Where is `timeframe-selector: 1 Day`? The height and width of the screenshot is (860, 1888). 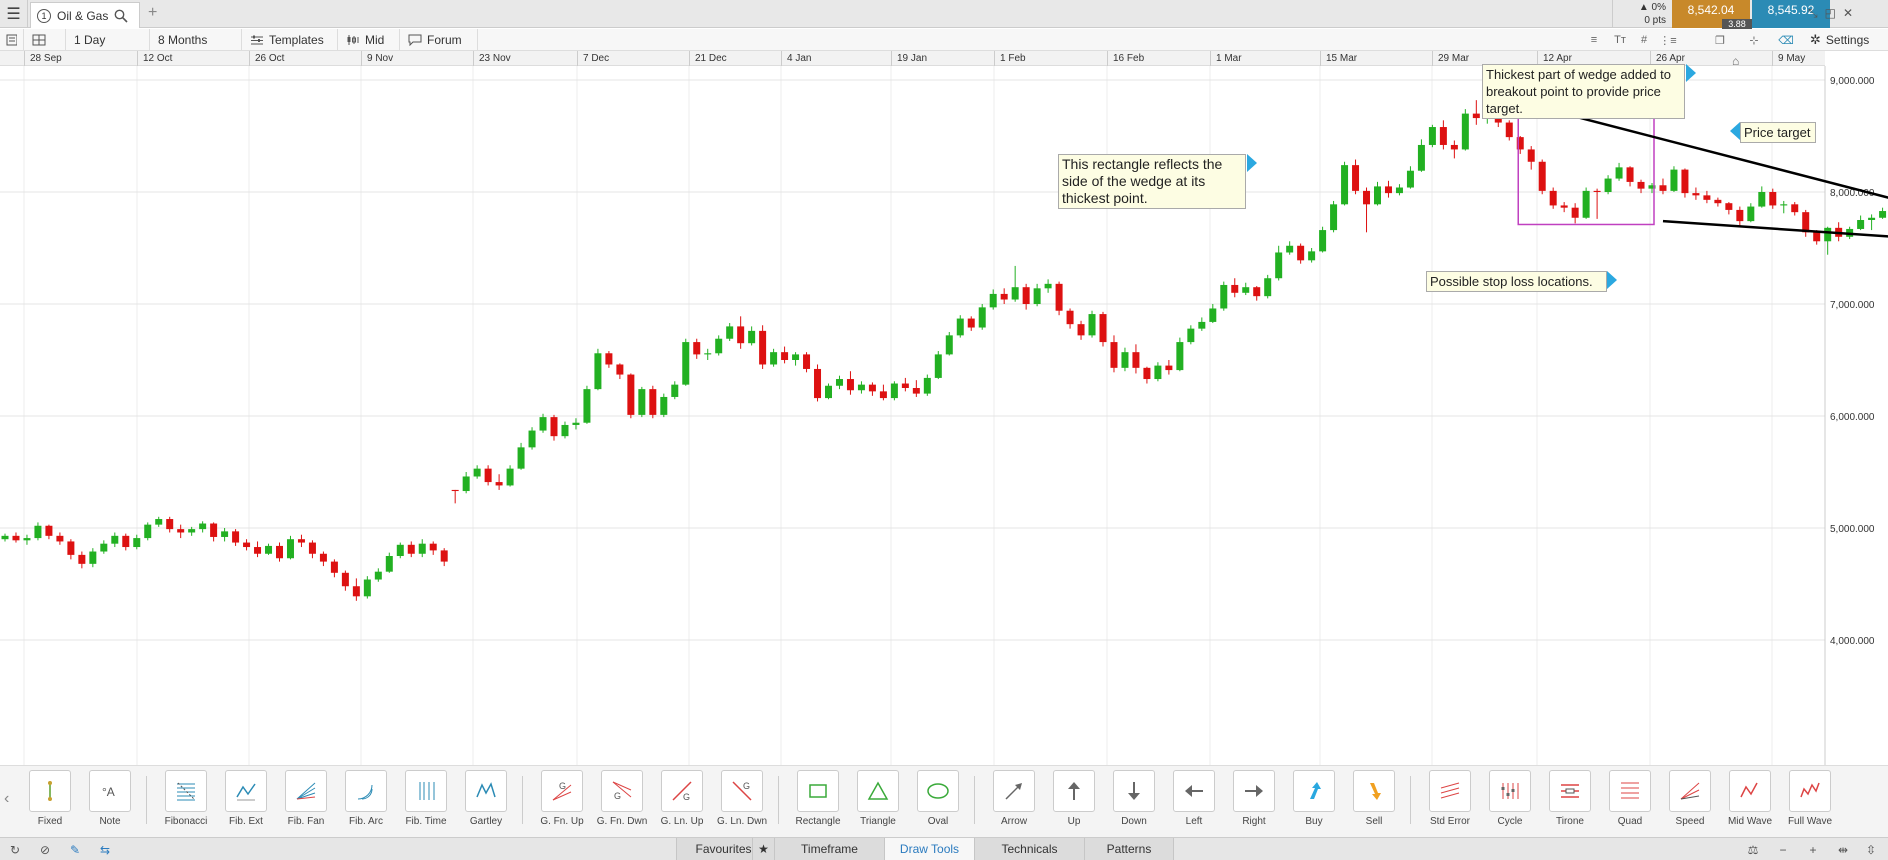
timeframe-selector: 1 Day is located at coordinates (108, 40).